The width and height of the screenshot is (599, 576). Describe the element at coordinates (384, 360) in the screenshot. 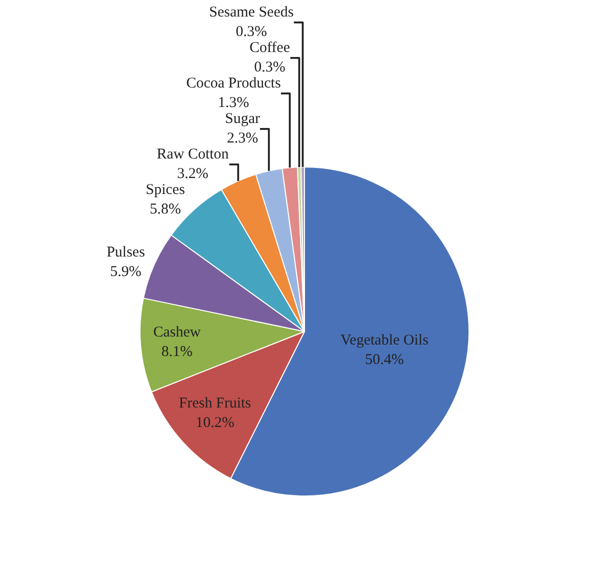

I see `data-label: 50.4%` at that location.